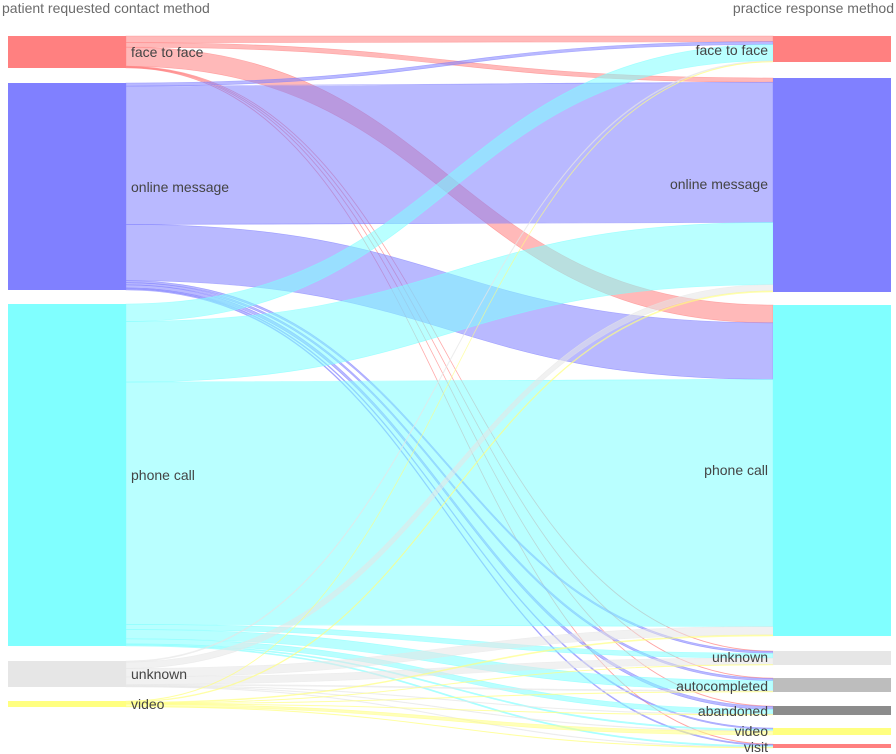 This screenshot has height=754, width=896. I want to click on source-node-online-message, so click(67, 186).